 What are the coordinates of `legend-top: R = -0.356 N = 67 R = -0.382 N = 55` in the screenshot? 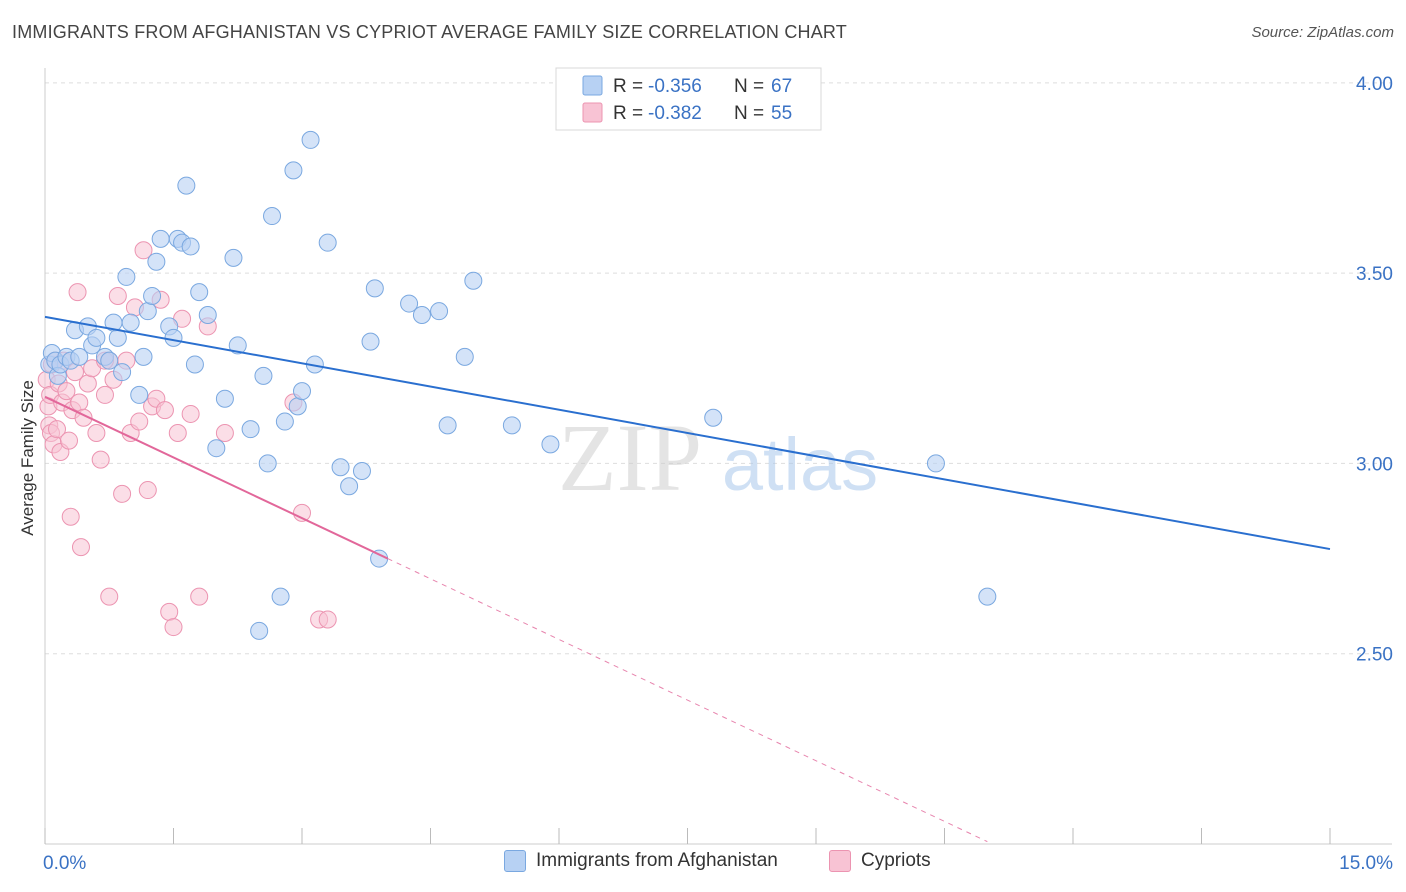 It's located at (688, 99).